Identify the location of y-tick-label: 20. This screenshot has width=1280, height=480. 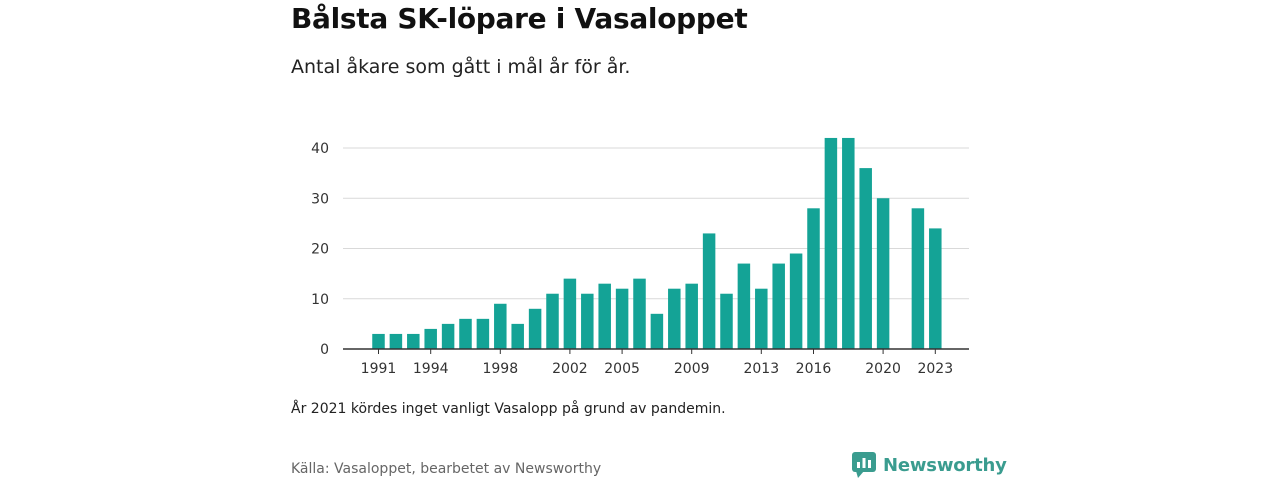
(320, 250).